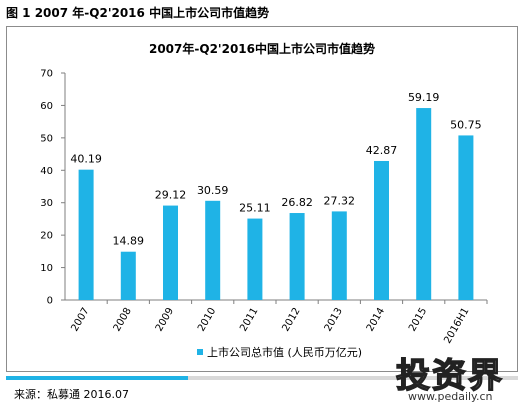  I want to click on x-tick-label: 2007, so click(80, 320).